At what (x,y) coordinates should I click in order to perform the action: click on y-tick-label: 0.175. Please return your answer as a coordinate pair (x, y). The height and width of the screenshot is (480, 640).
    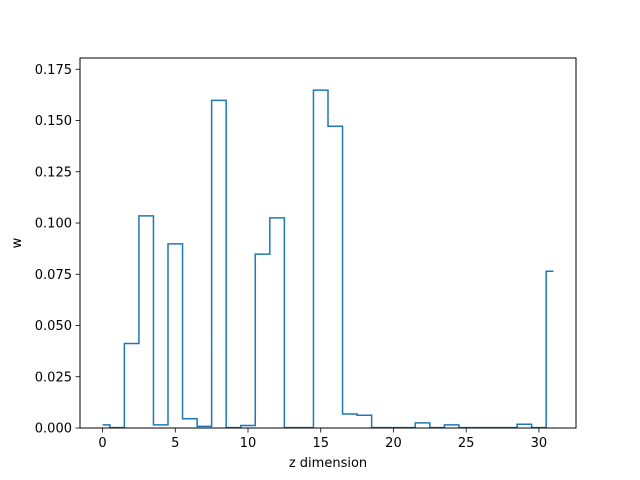
    Looking at the image, I should click on (53, 70).